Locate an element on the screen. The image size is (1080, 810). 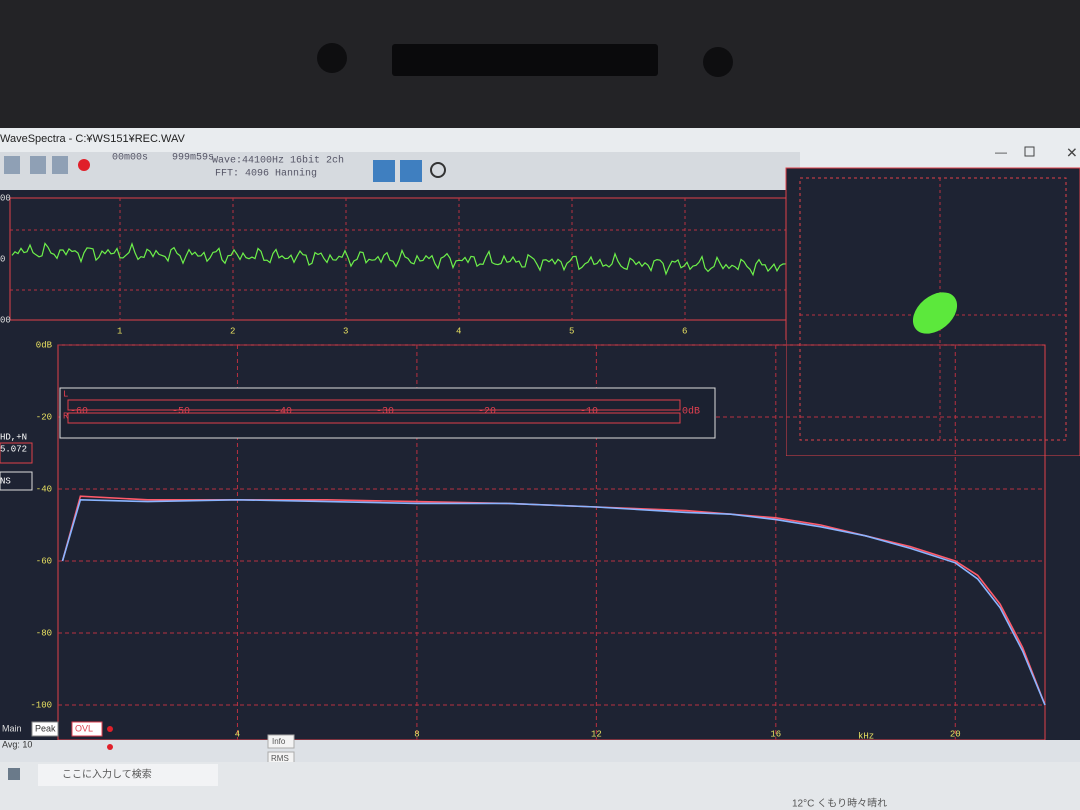
avg-label: Avg: 10 is located at coordinates (17, 744).